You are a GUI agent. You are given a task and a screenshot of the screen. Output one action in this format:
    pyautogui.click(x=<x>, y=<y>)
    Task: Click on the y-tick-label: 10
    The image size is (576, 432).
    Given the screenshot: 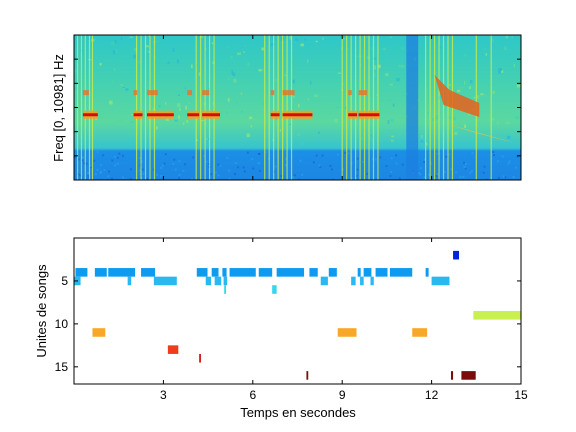 What is the action you would take?
    pyautogui.click(x=62, y=324)
    